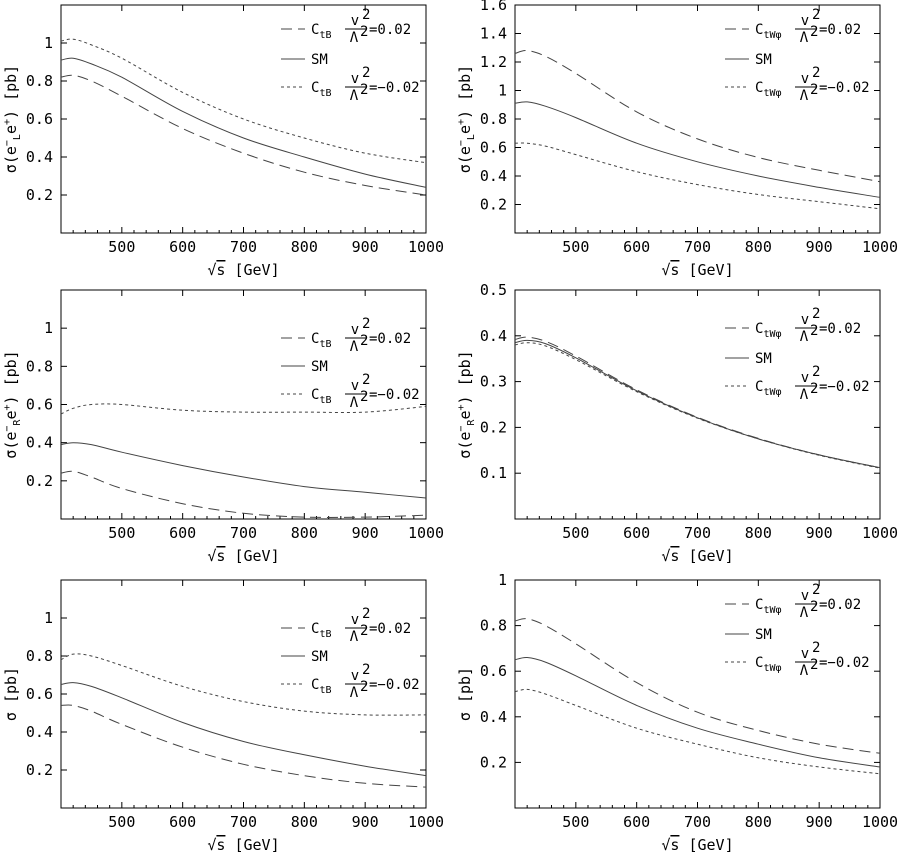  What do you see at coordinates (493, 62) in the screenshot?
I see `y-tick-label: 1.2` at bounding box center [493, 62].